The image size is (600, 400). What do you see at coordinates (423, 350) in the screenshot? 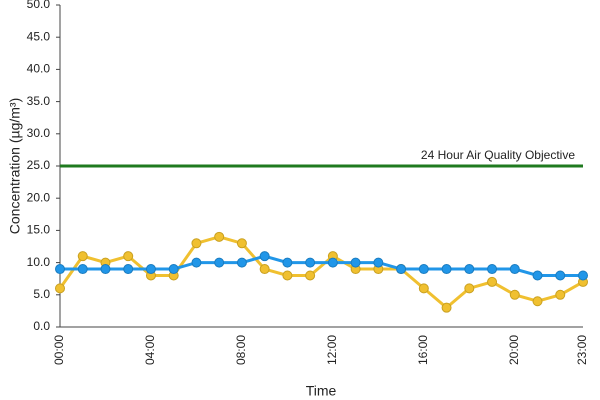
I see `x-tick-label: 16:00` at bounding box center [423, 350].